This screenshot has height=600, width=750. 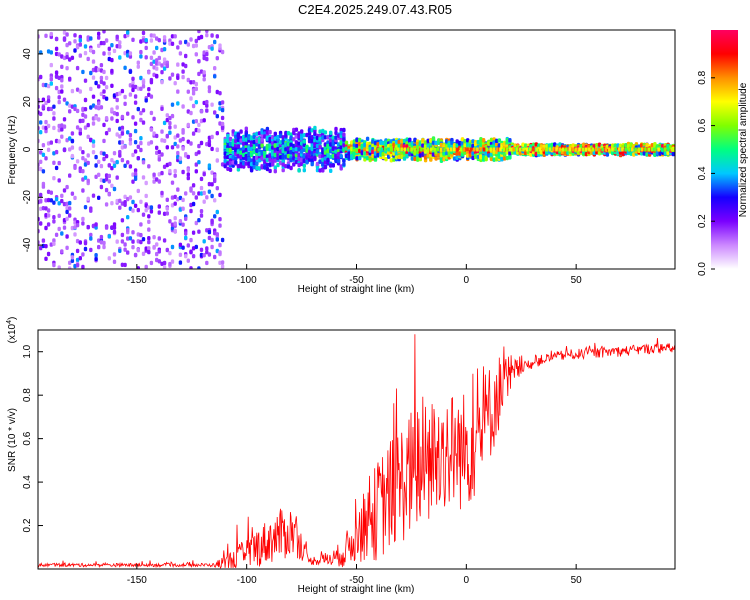 What do you see at coordinates (467, 280) in the screenshot?
I see `x-tick-label: 0` at bounding box center [467, 280].